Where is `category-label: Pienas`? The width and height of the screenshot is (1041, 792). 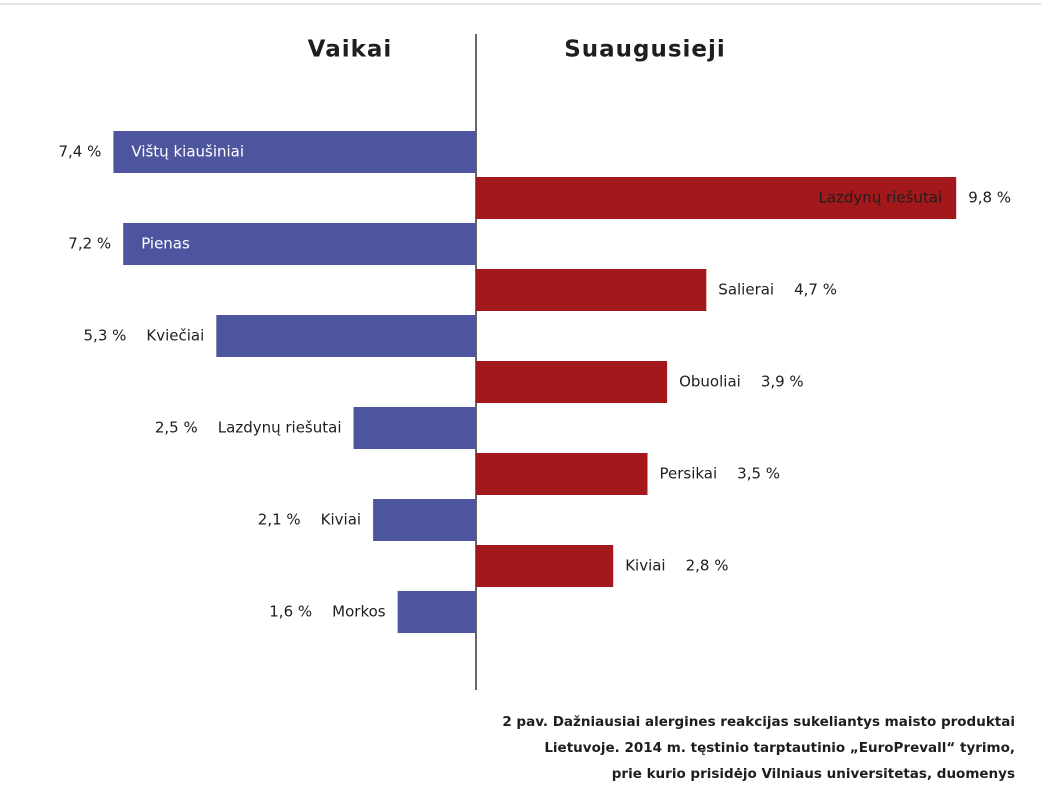
category-label: Pienas is located at coordinates (165, 244).